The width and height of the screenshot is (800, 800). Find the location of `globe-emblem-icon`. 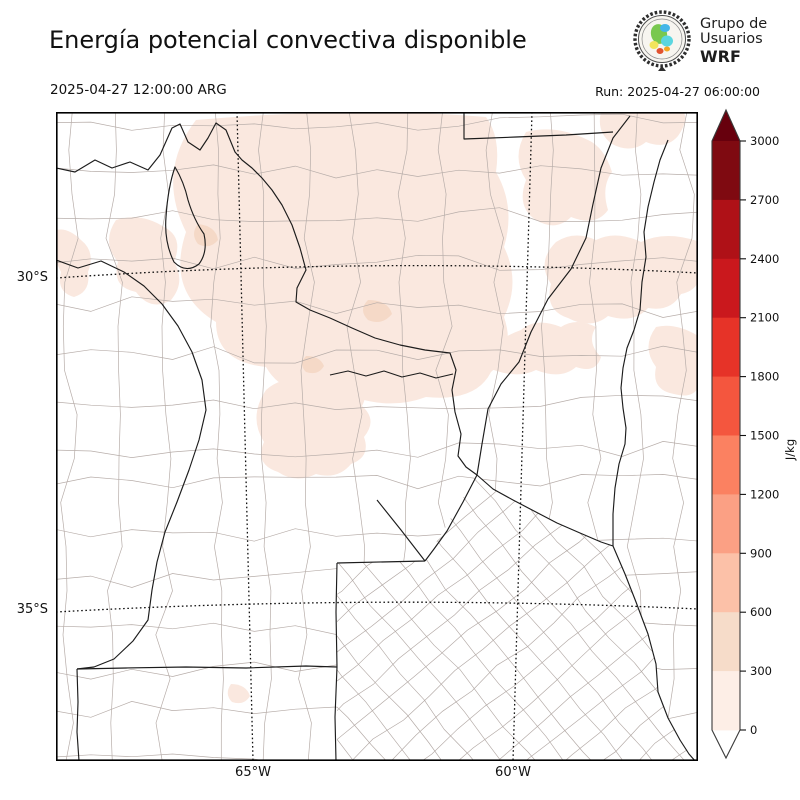

globe-emblem-icon is located at coordinates (662, 40).